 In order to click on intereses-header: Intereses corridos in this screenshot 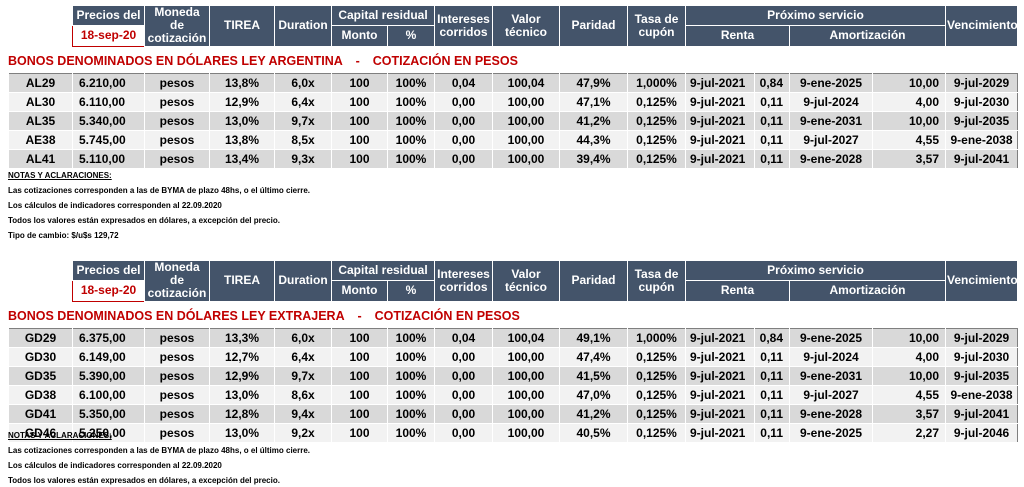, I will do `click(463, 26)`.